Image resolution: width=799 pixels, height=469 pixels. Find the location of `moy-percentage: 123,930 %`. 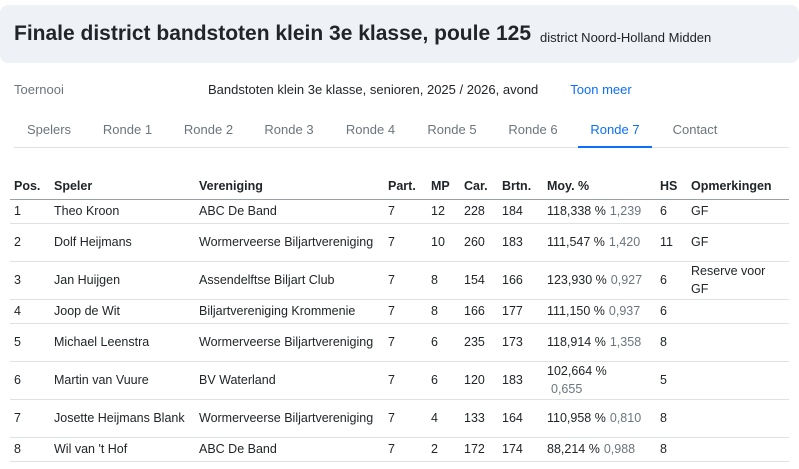

moy-percentage: 123,930 % is located at coordinates (577, 280).